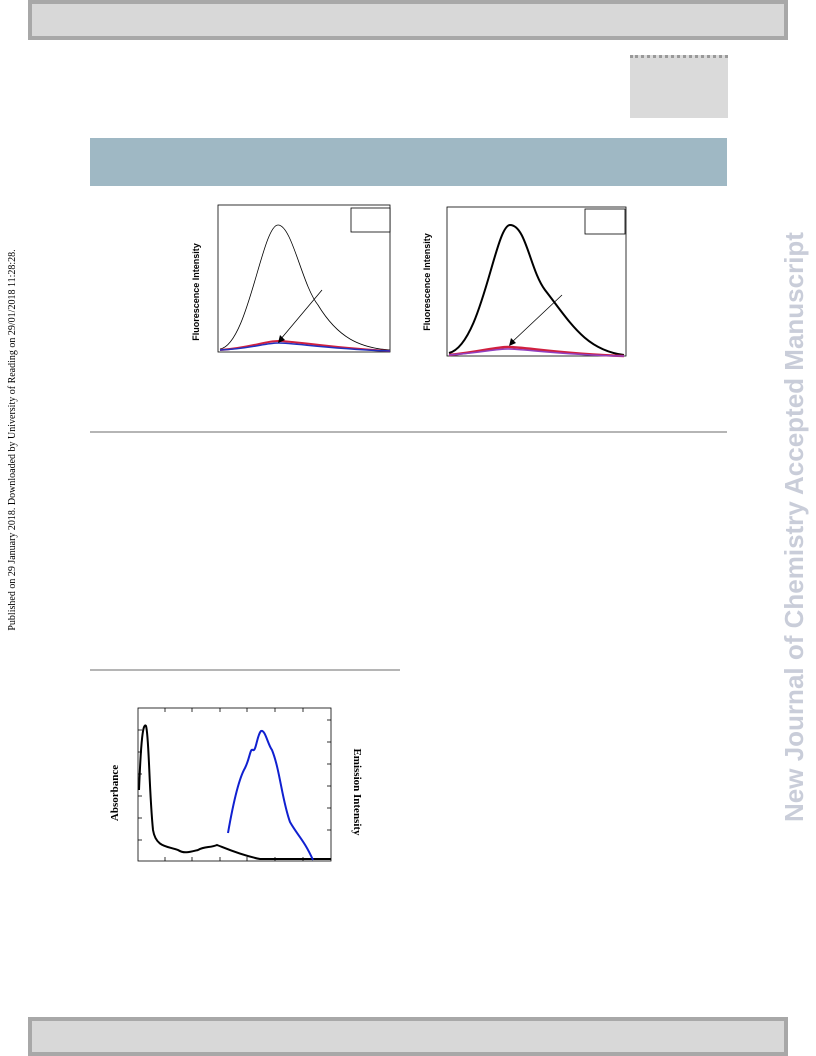  I want to click on y-axis-label: Absorbance, so click(115, 793).